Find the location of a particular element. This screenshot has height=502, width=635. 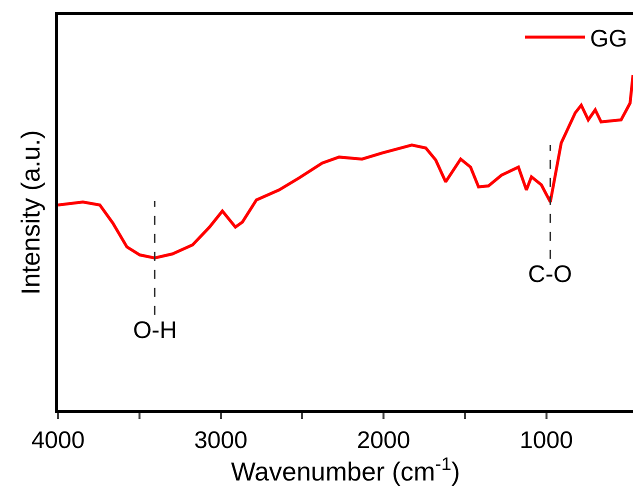

x-tick-label: 3000 is located at coordinates (221, 440).